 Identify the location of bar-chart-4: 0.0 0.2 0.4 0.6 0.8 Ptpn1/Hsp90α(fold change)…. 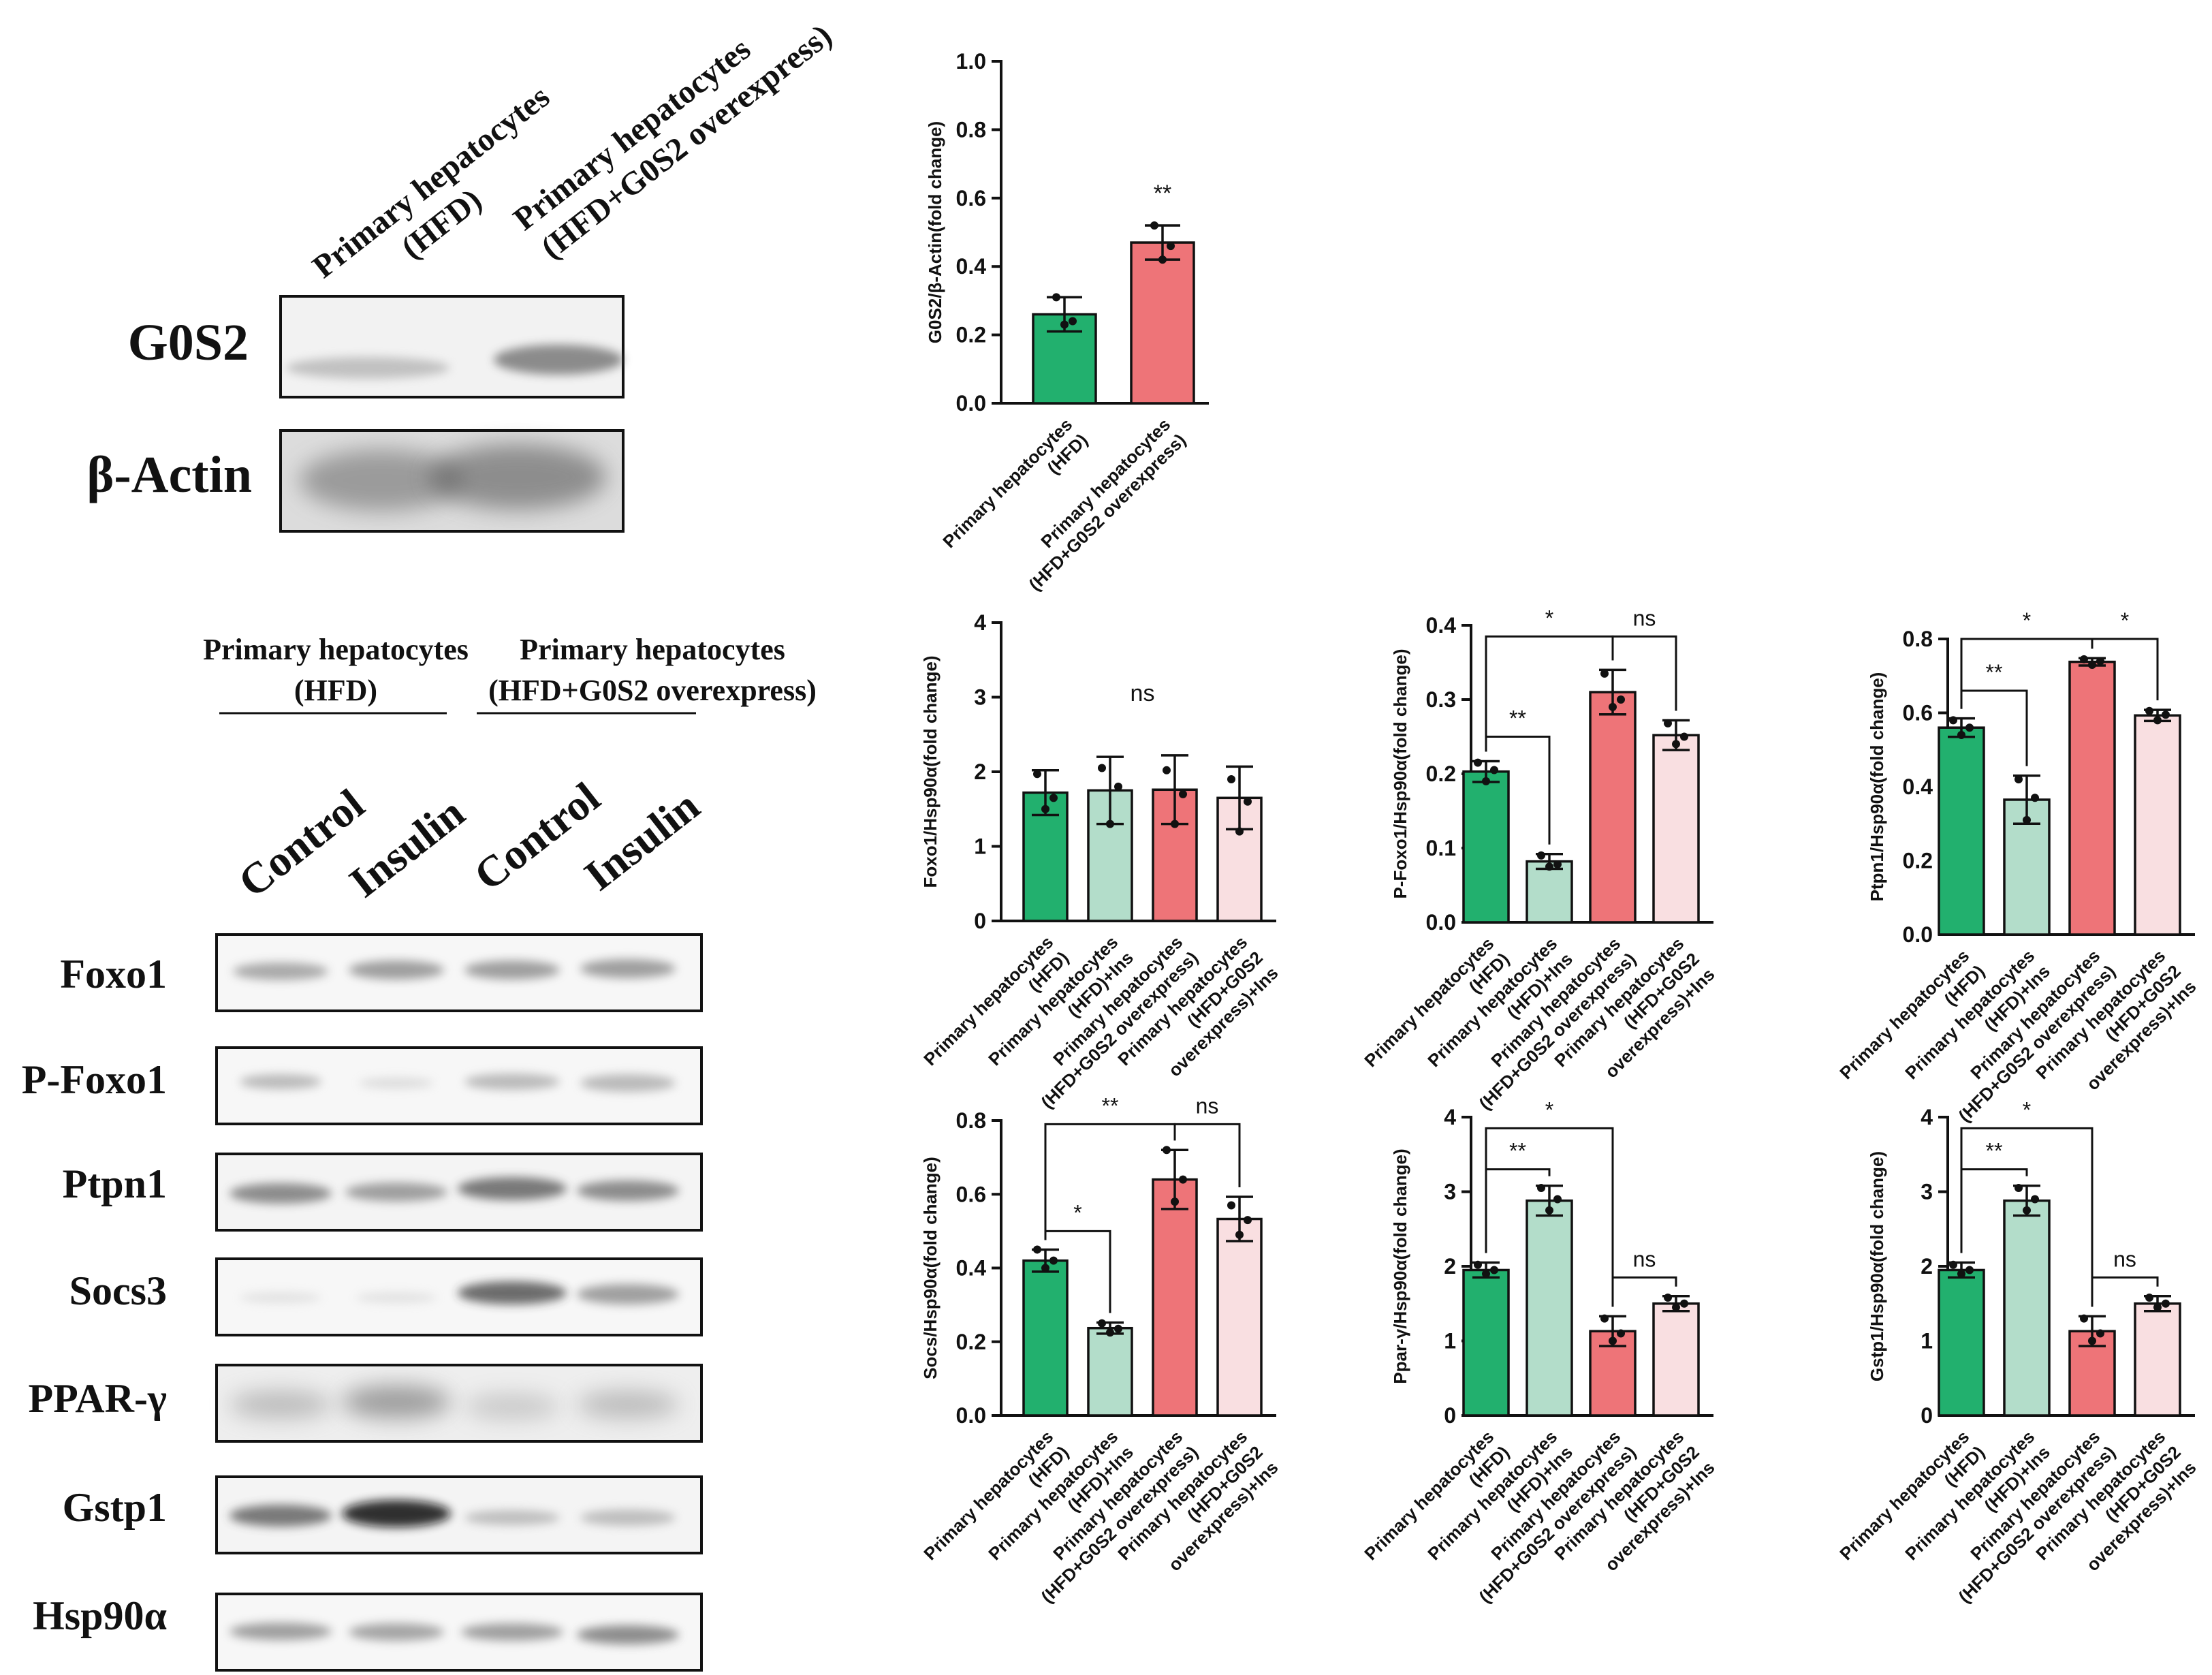
(2017, 867).